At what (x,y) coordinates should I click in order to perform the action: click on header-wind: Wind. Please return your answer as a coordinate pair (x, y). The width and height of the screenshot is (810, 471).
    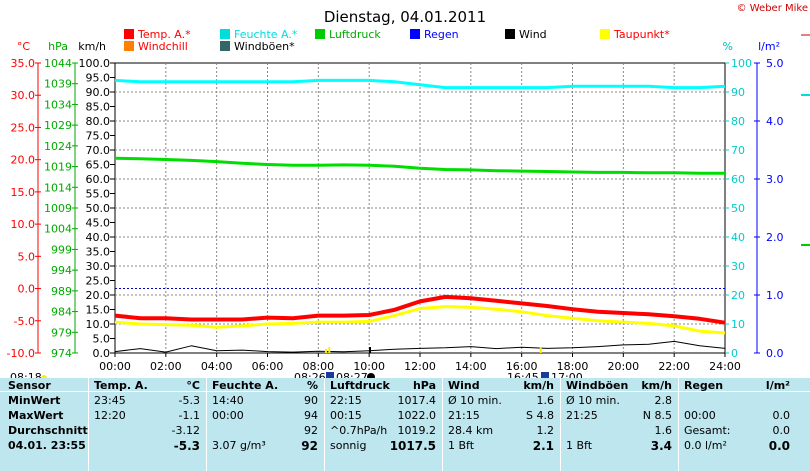
    Looking at the image, I should click on (464, 385).